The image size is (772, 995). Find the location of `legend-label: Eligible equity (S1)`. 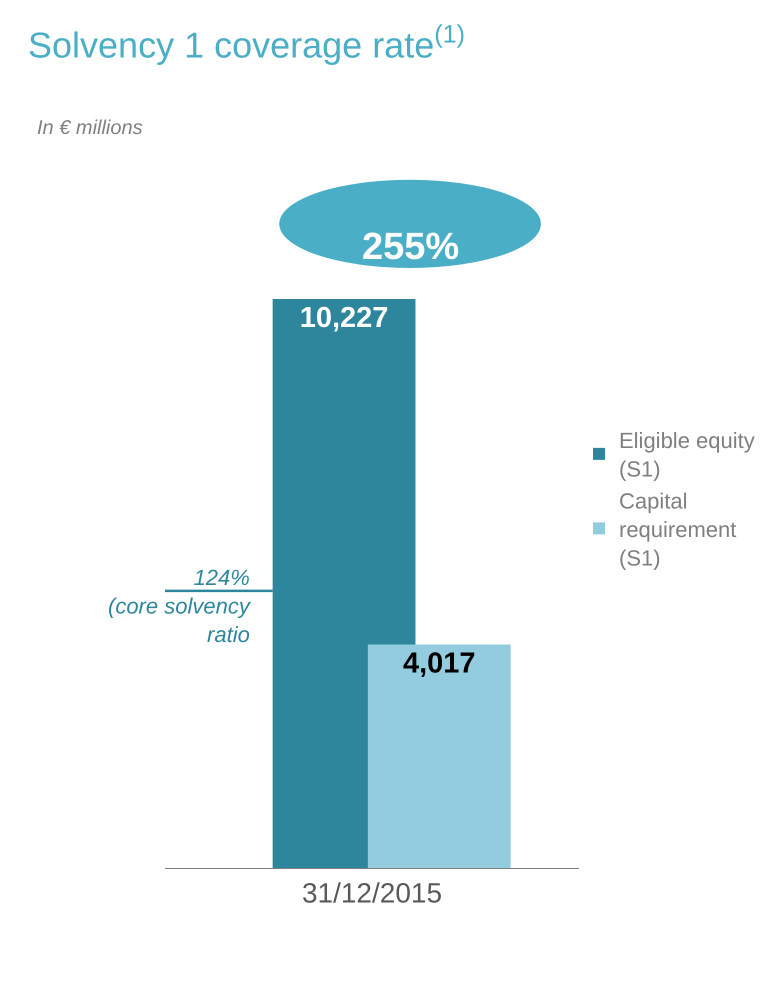

legend-label: Eligible equity (S1) is located at coordinates (687, 455).